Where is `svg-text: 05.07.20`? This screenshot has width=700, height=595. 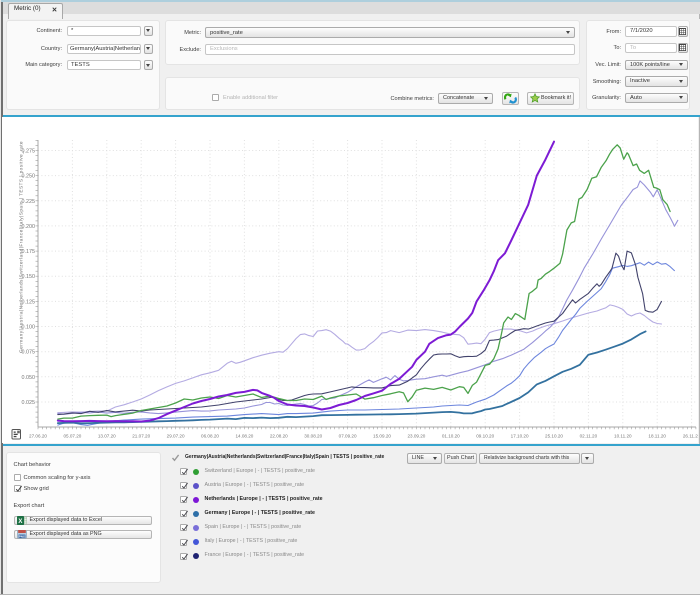 svg-text: 05.07.20 is located at coordinates (72, 436).